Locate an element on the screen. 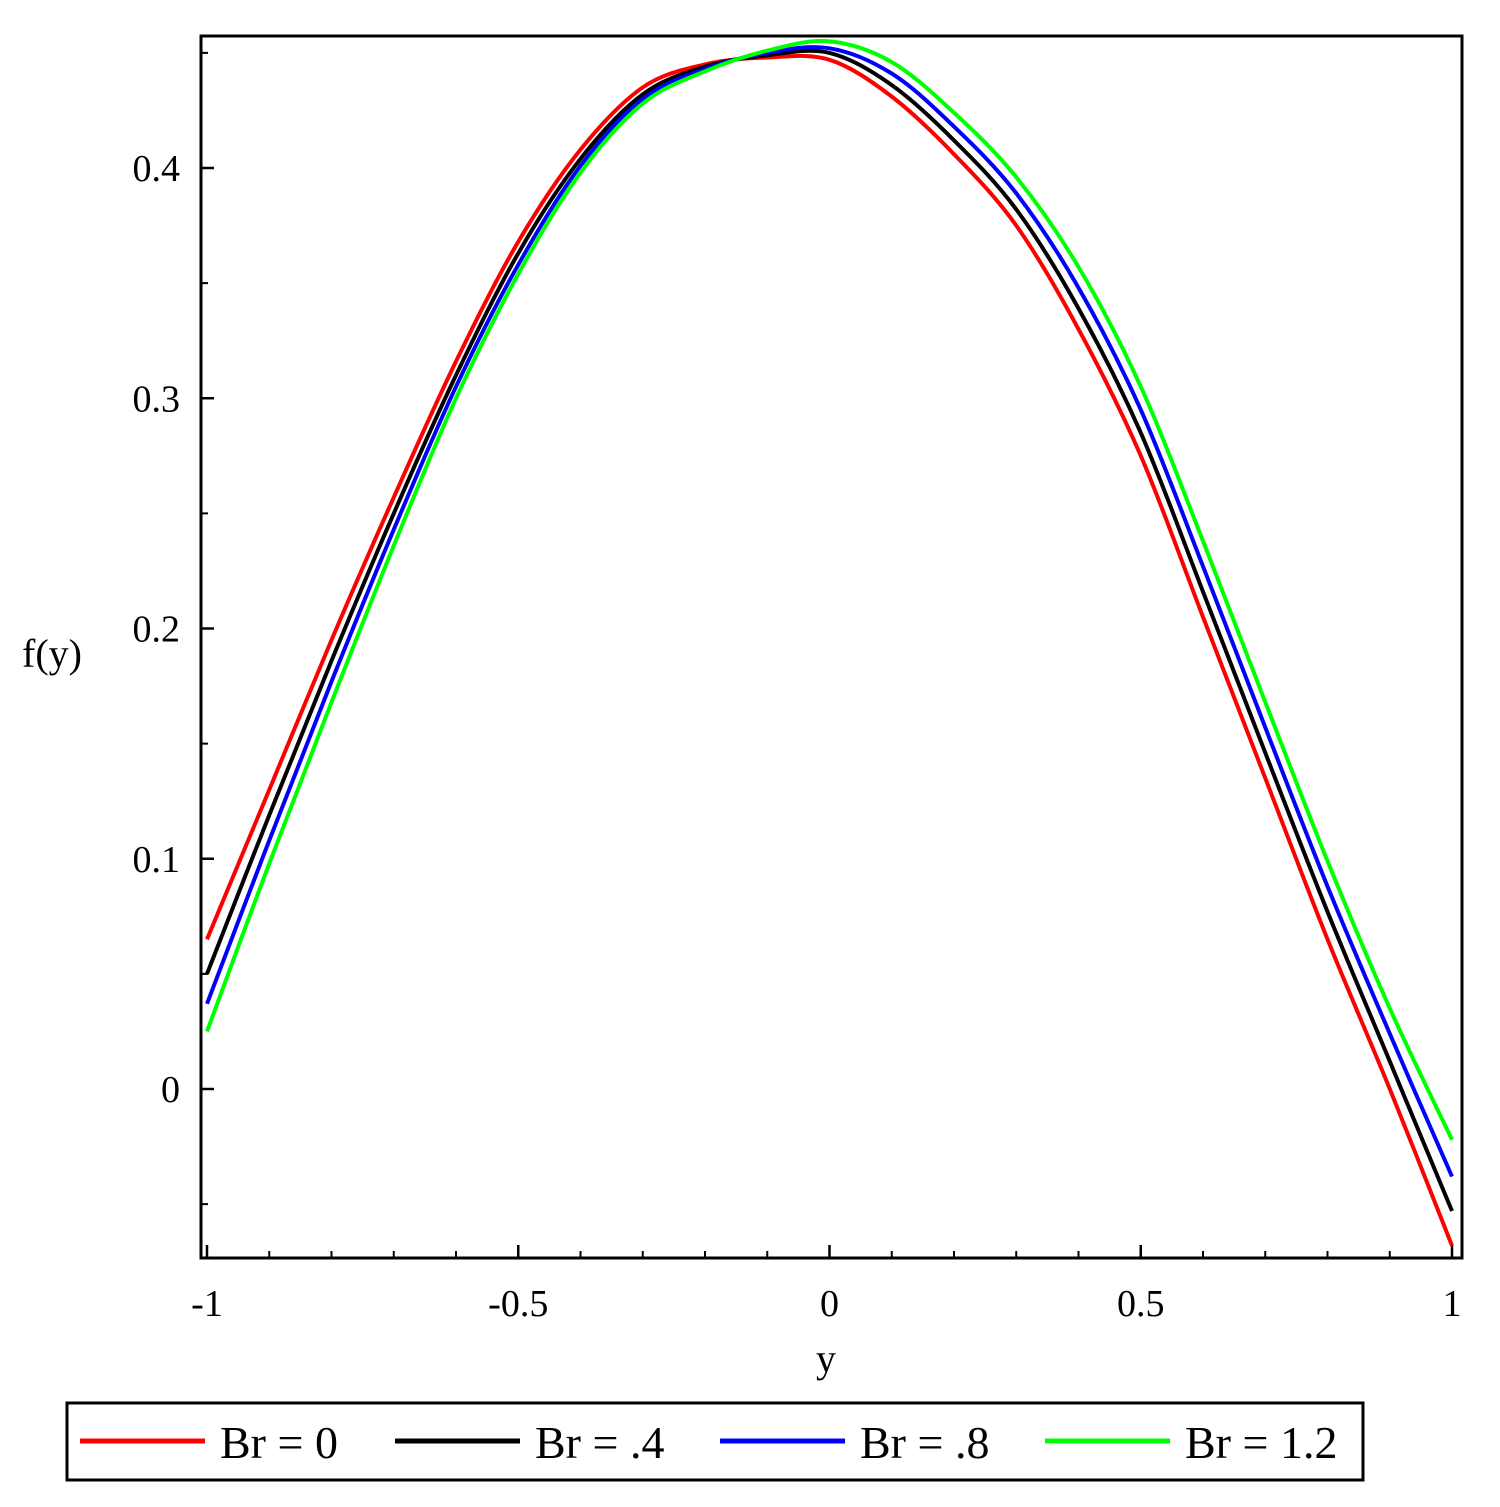 The width and height of the screenshot is (1500, 1507). x-tick-label: -0.5 is located at coordinates (518, 1304).